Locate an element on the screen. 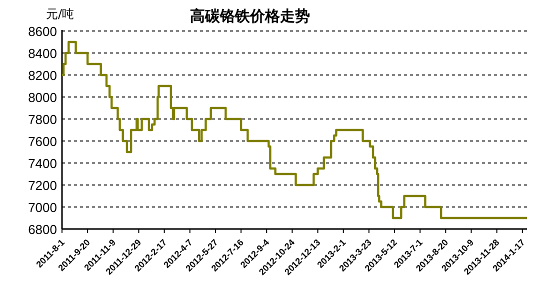  y-tick-label: 7600 is located at coordinates (42, 141).